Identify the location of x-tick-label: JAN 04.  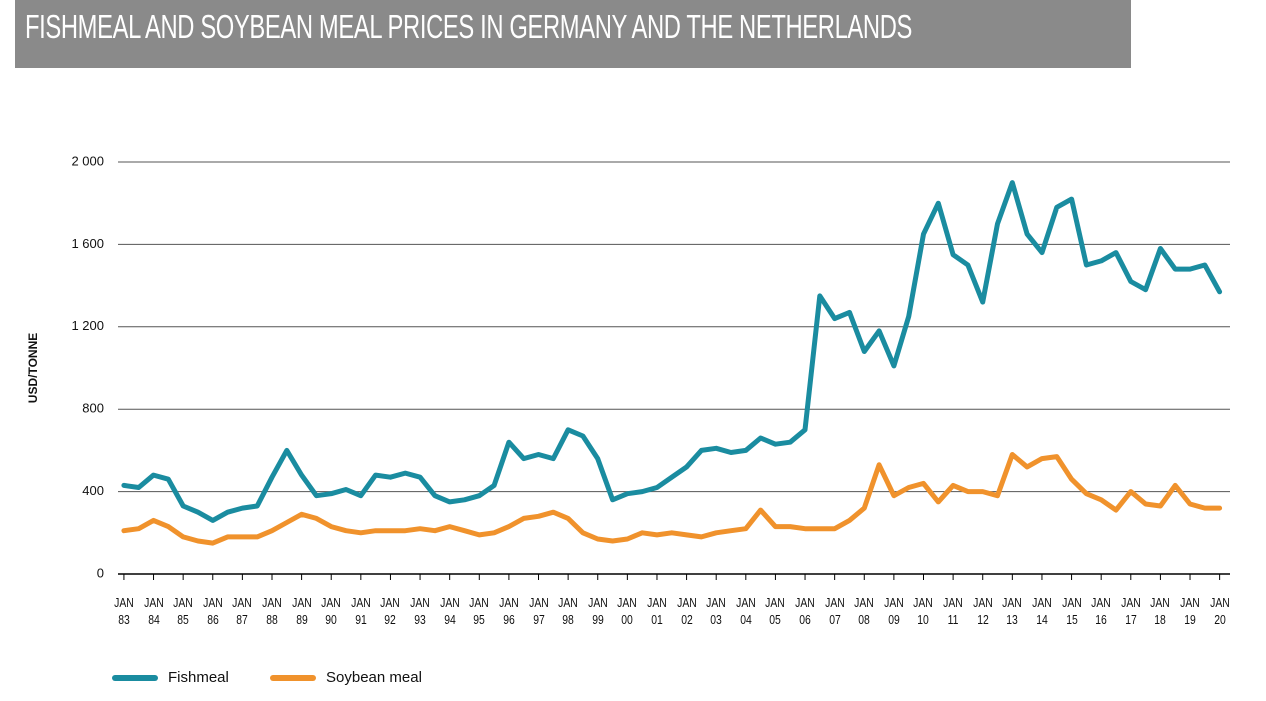
(745, 611).